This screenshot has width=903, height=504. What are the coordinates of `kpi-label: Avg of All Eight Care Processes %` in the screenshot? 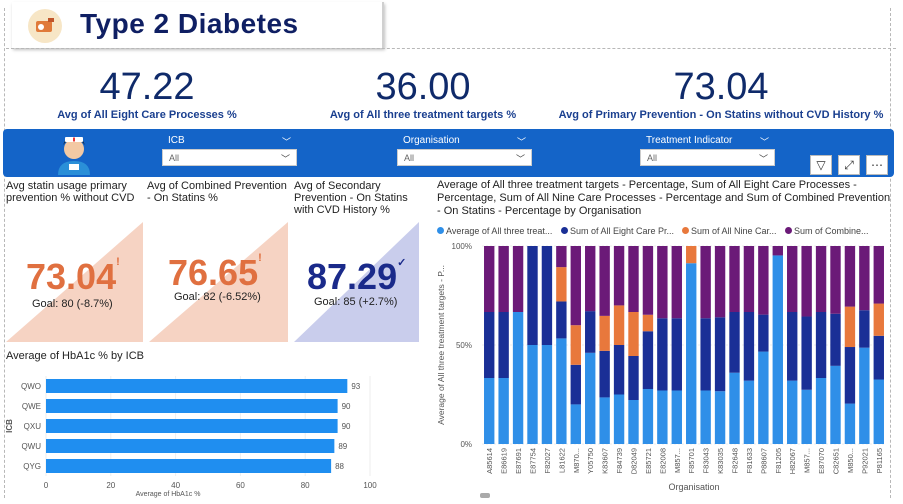 It's located at (147, 115).